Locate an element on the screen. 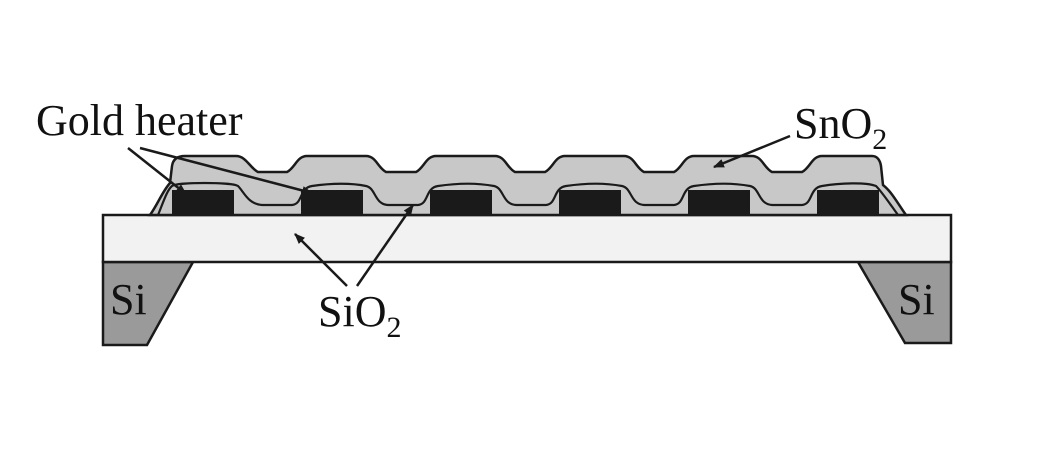  sio2-label-main: SiO is located at coordinates (352, 311).